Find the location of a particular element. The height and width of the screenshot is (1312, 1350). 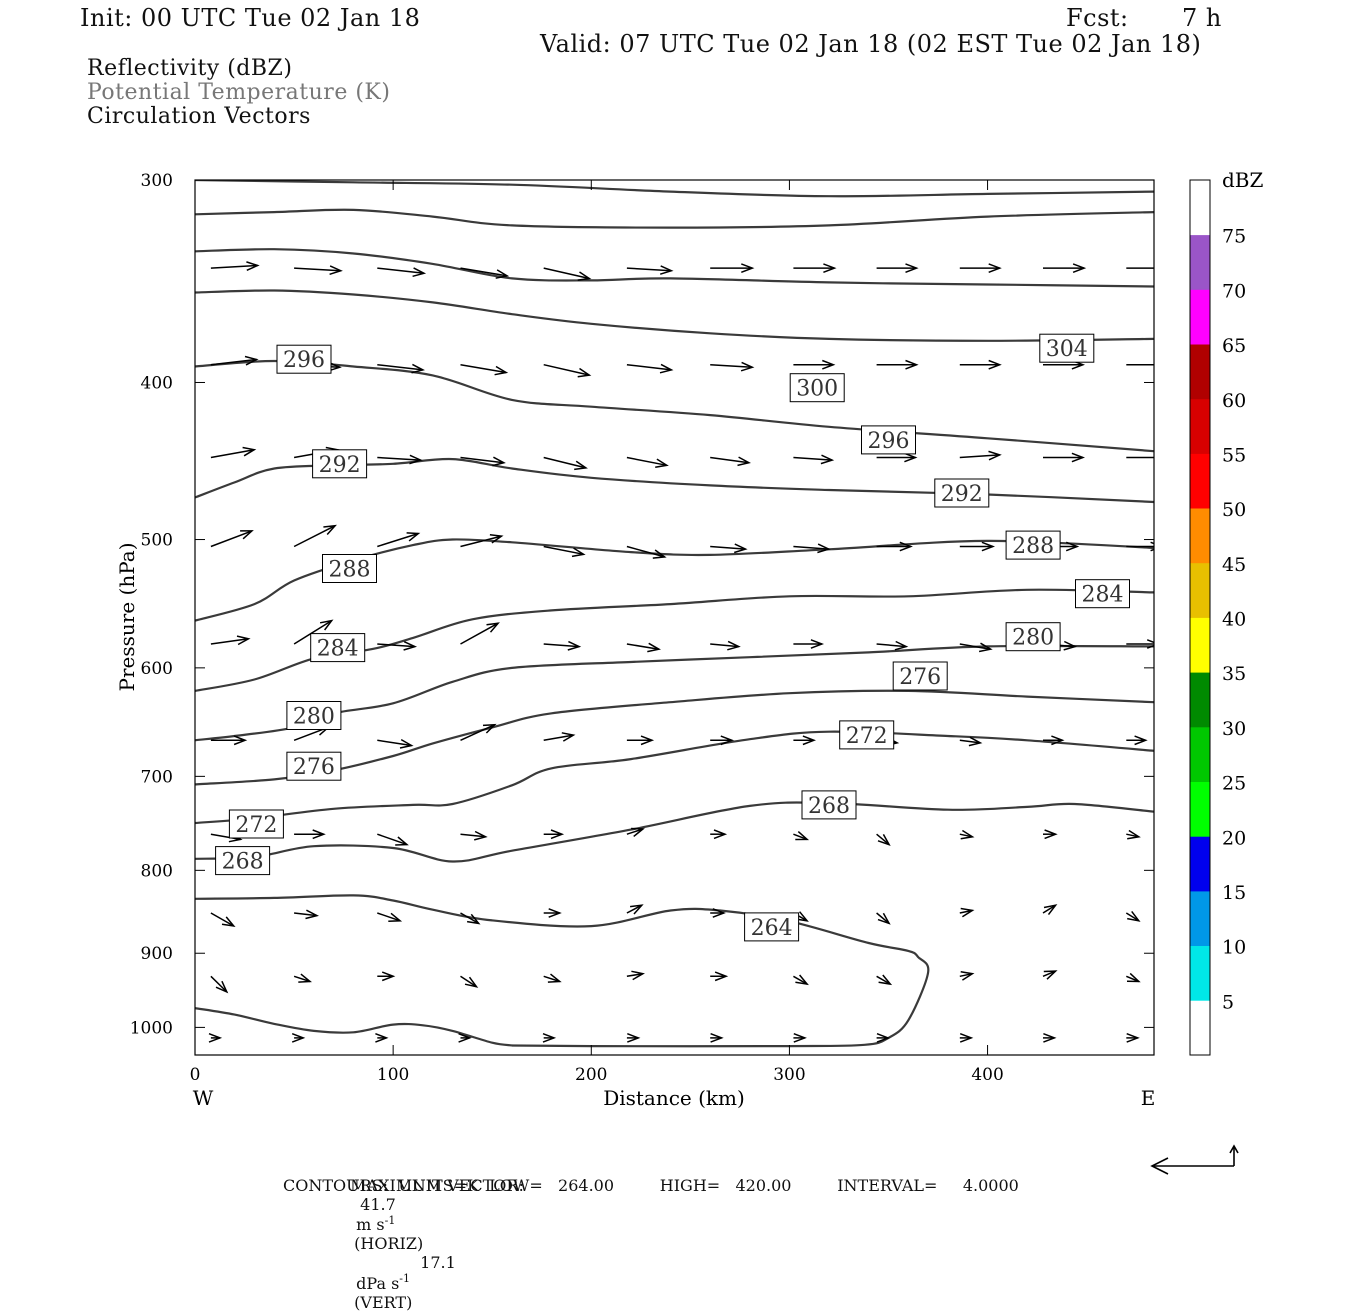

contour-label-text: 288 is located at coordinates (350, 570).